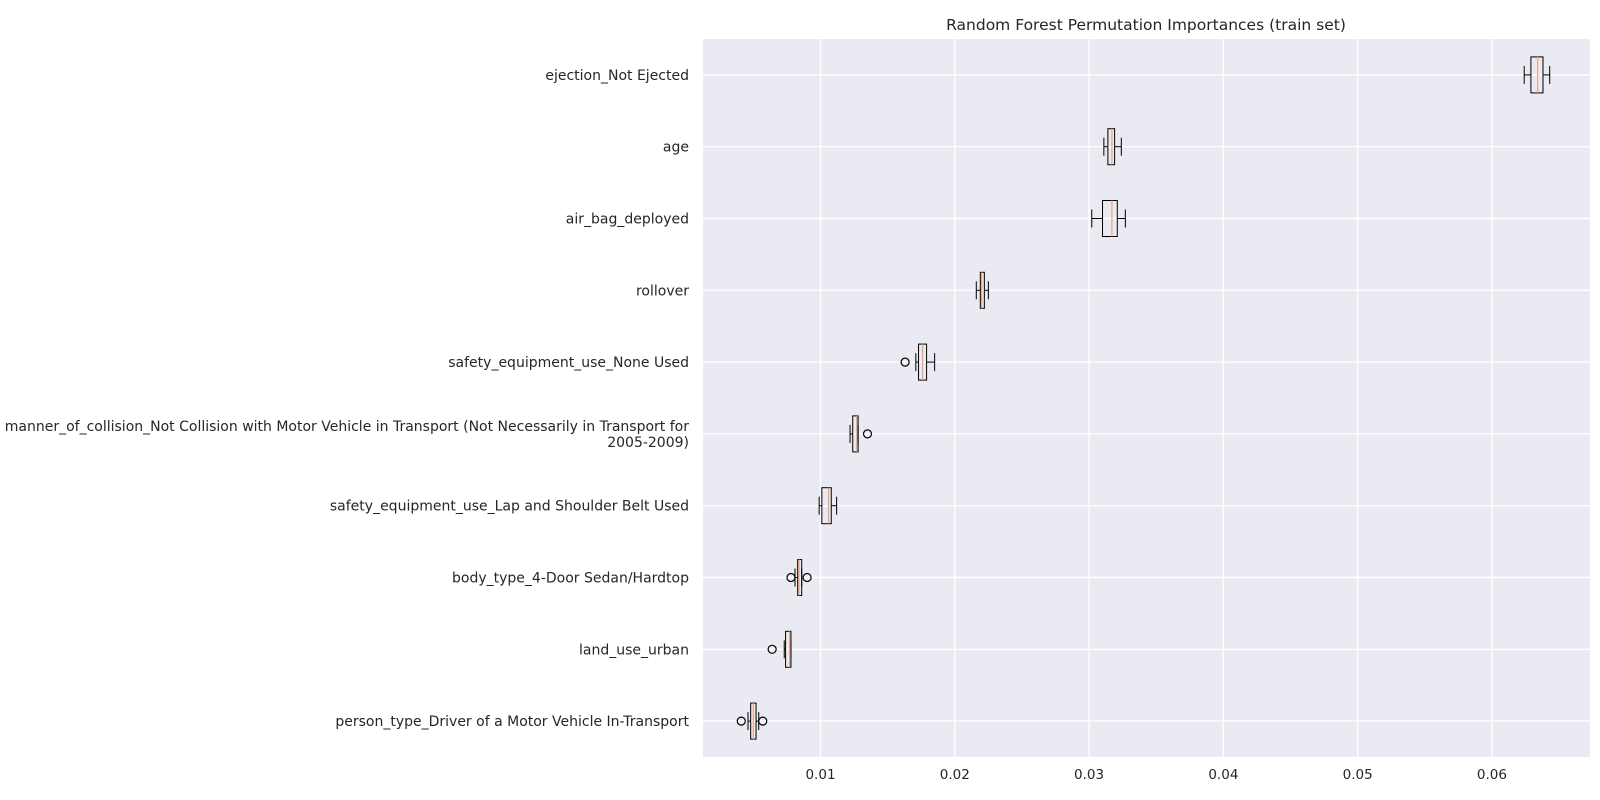  What do you see at coordinates (627, 220) in the screenshot?
I see `y-tick-label: air_bag_deployed` at bounding box center [627, 220].